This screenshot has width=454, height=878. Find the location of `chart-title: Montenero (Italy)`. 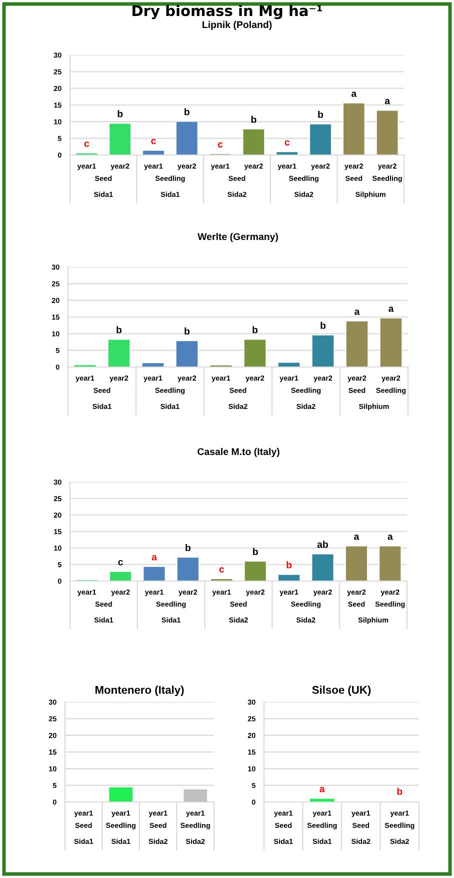

chart-title: Montenero (Italy) is located at coordinates (139, 691).